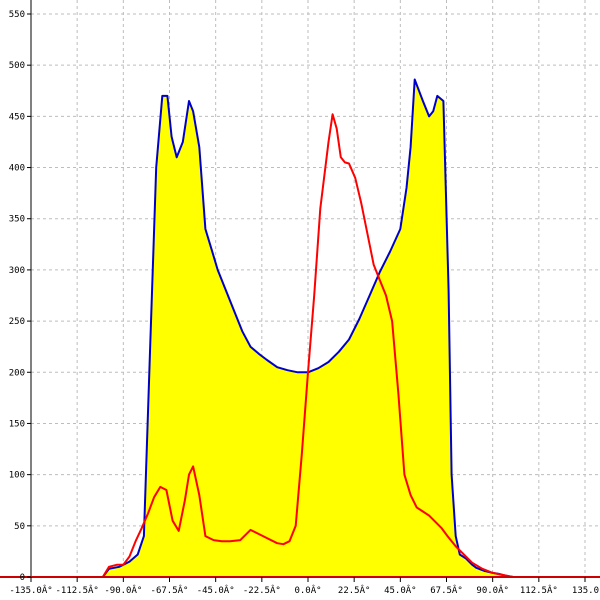 This screenshot has width=600, height=600. I want to click on y-tick-label-0: 0, so click(22, 578).